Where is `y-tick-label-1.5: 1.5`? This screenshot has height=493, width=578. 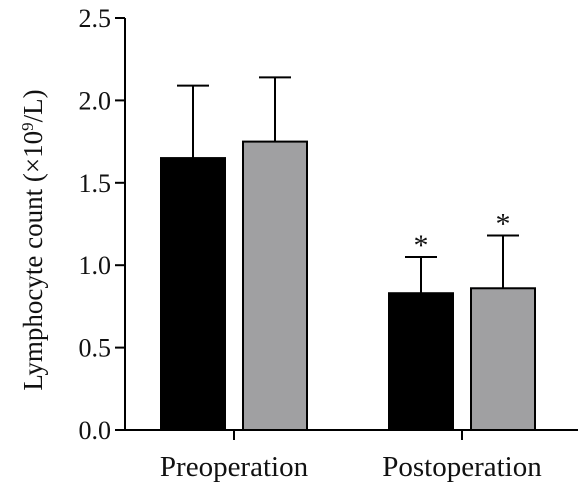
y-tick-label-1.5: 1.5 is located at coordinates (95, 183).